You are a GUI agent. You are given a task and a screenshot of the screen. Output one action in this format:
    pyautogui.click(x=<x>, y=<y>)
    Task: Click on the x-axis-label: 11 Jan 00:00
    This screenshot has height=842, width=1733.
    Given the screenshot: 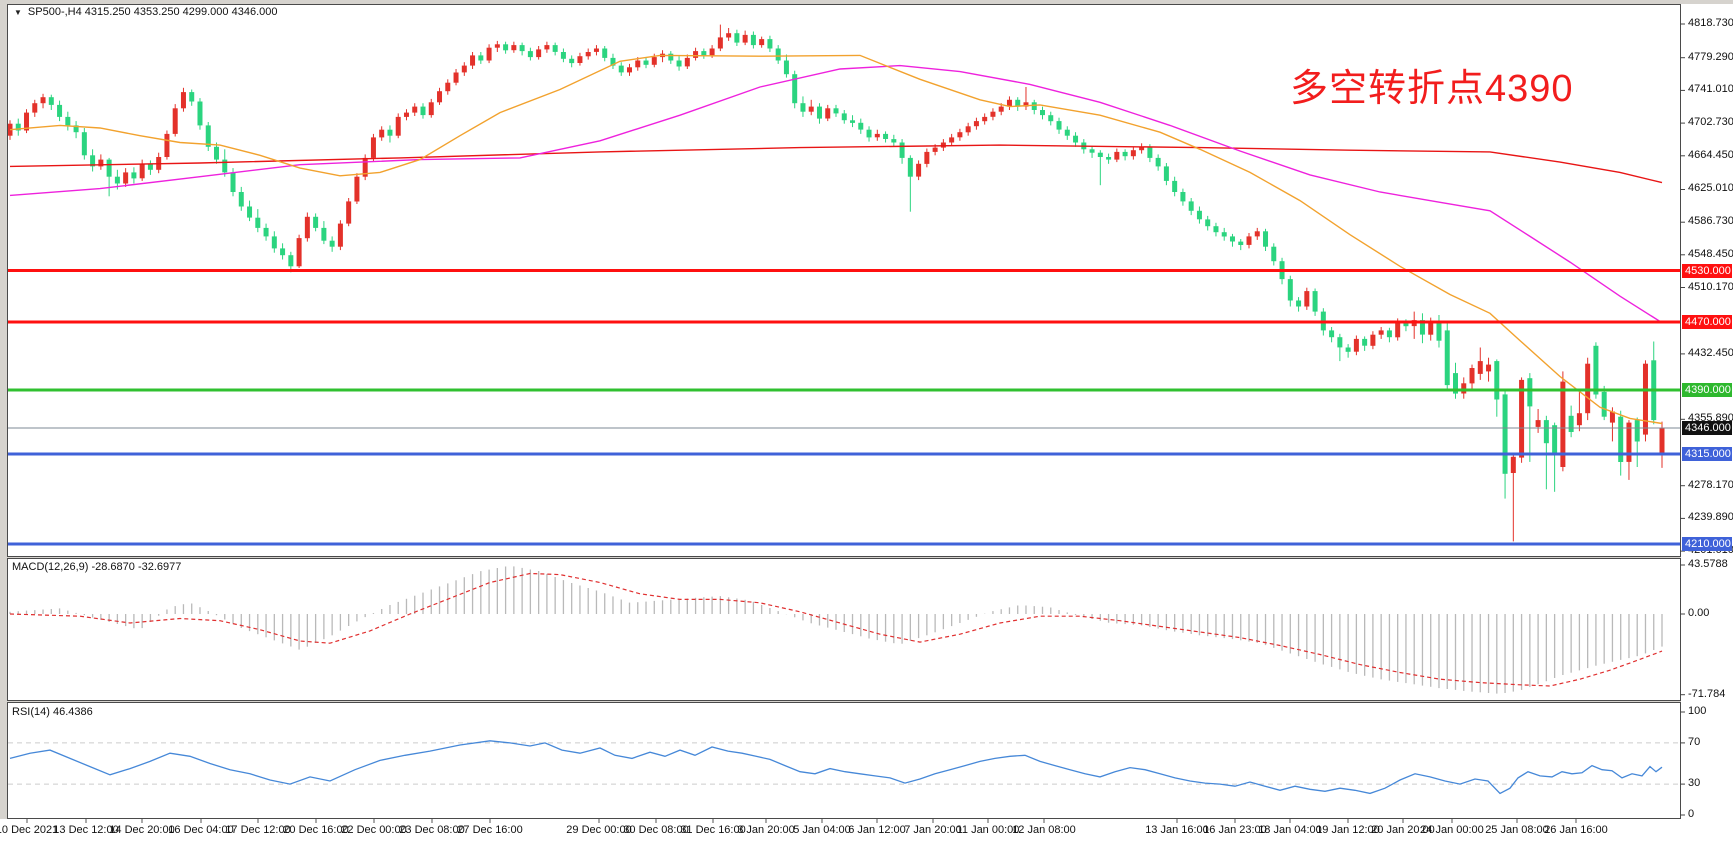 What is the action you would take?
    pyautogui.click(x=988, y=830)
    